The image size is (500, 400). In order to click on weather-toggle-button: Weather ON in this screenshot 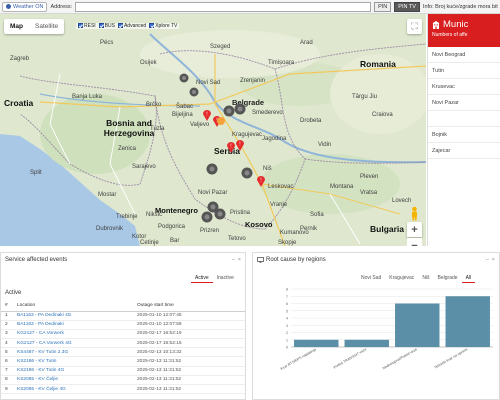, I will do `click(25, 6)`.